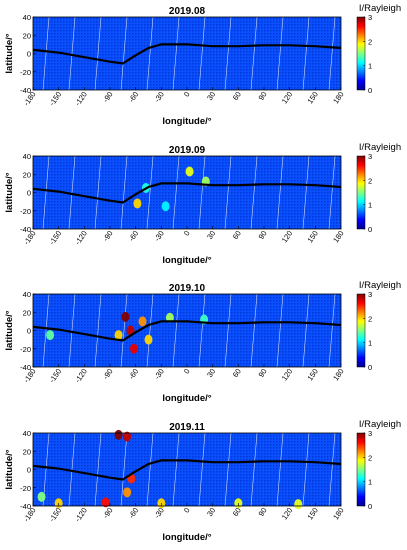  I want to click on panel-title: 2019.10, so click(187, 288).